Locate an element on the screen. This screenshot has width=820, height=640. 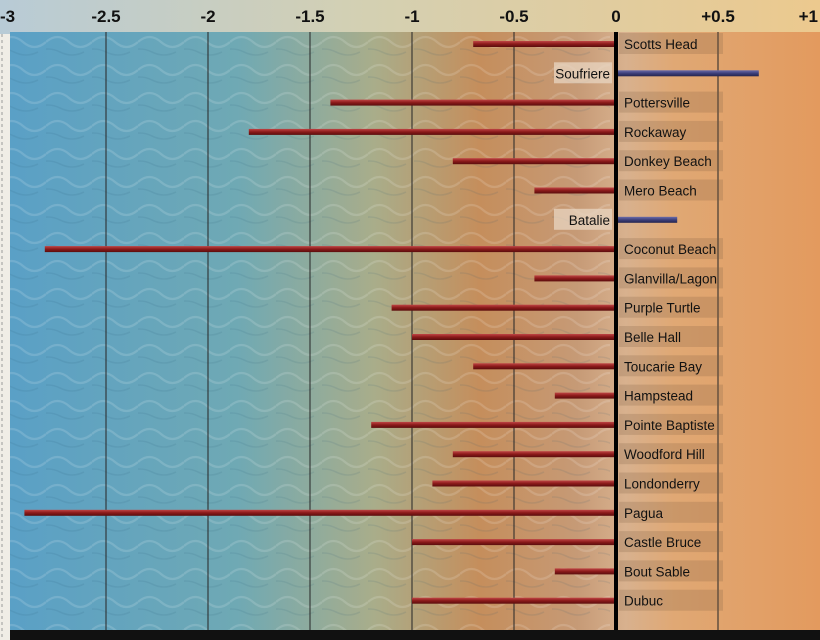
x-tick-label: 0 is located at coordinates (615, 16).